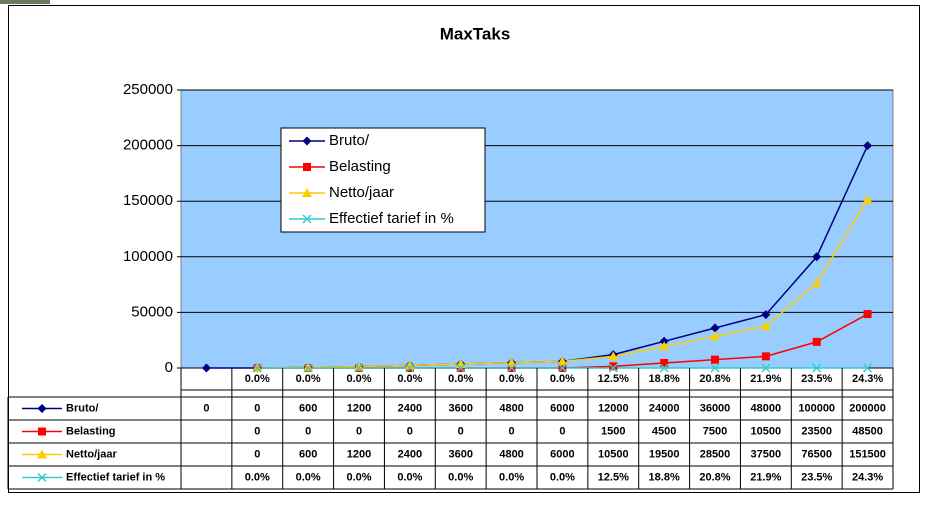 The height and width of the screenshot is (509, 928). Describe the element at coordinates (766, 454) in the screenshot. I see `table-cell: 37500` at that location.